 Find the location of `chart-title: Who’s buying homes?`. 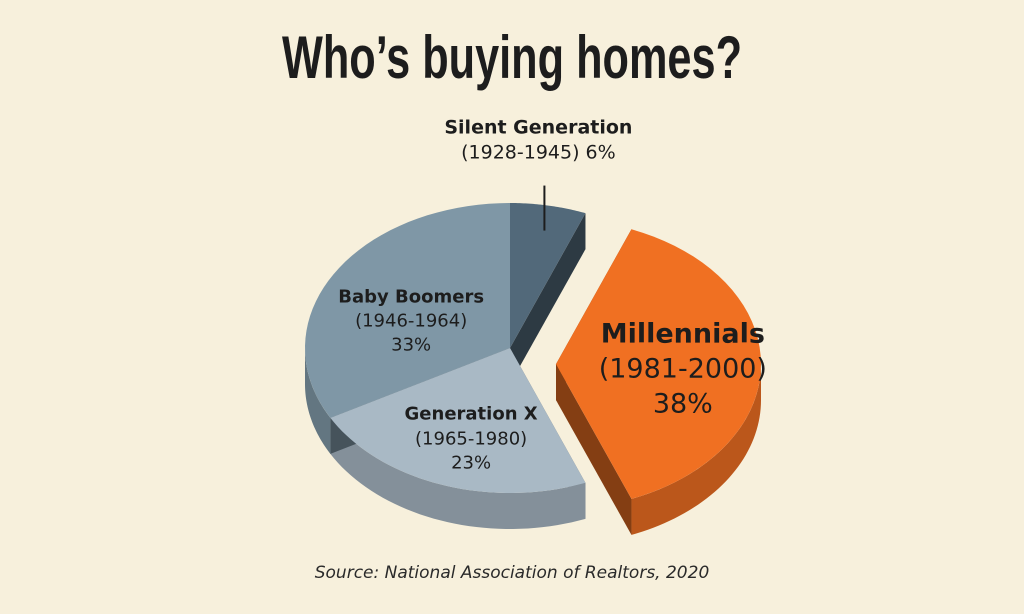

chart-title: Who’s buying homes? is located at coordinates (512, 57).